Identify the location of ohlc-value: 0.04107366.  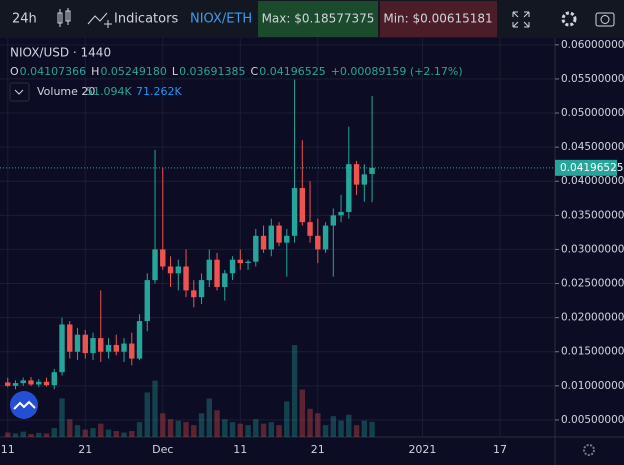
(53, 71).